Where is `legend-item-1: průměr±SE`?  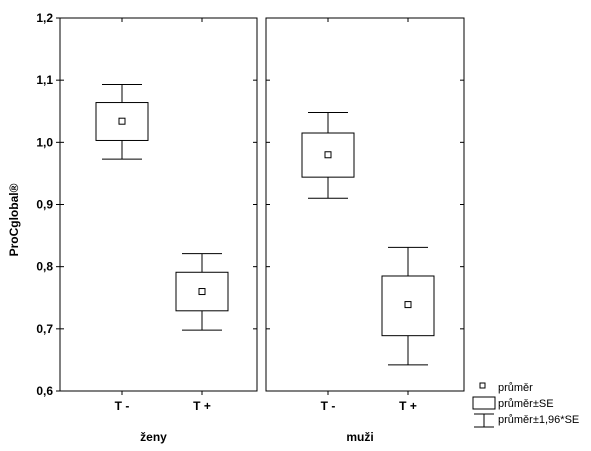 legend-item-1: průměr±SE is located at coordinates (513, 403).